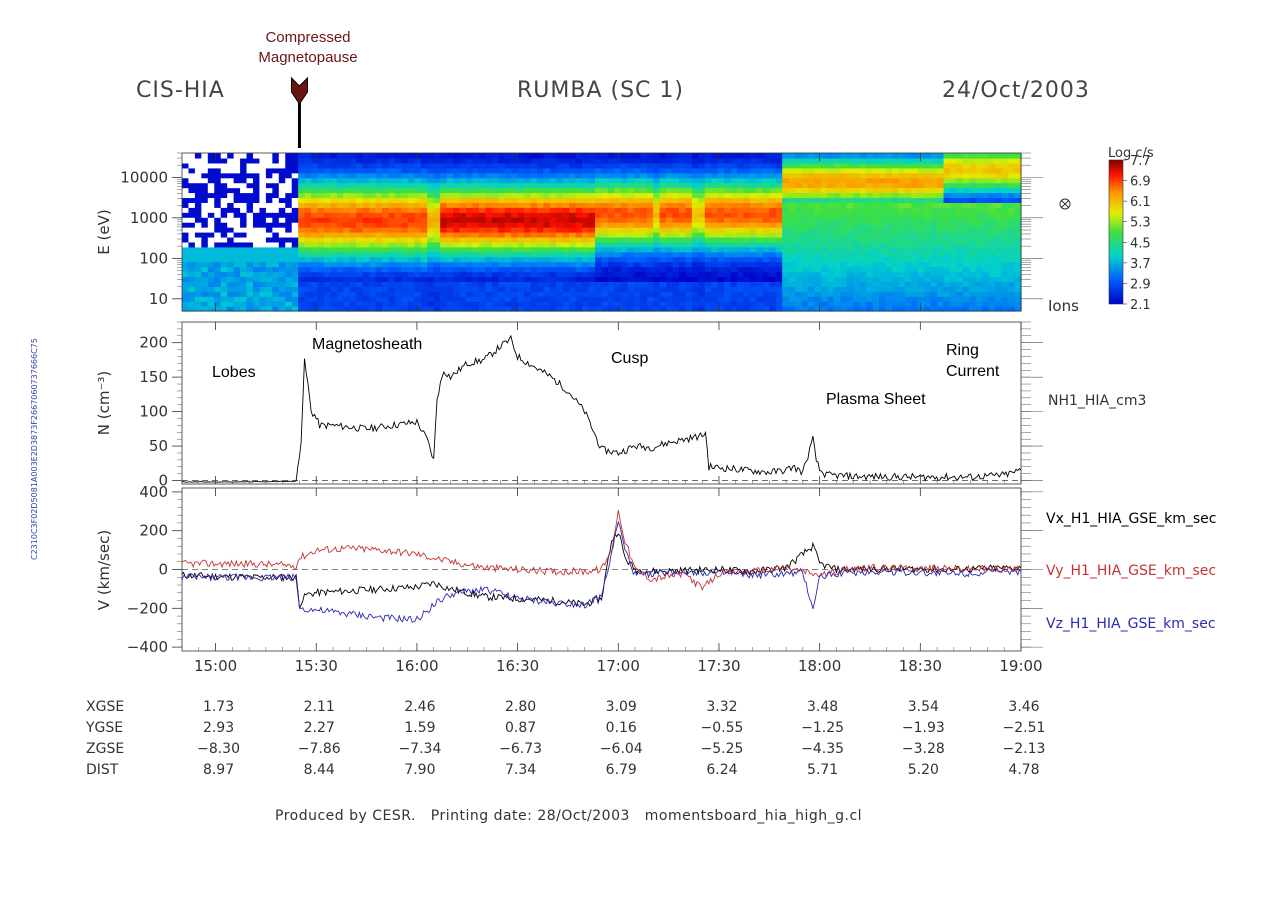 This screenshot has width=1280, height=904. Describe the element at coordinates (1024, 770) in the screenshot. I see `ephemeris-cell: 4.78` at that location.